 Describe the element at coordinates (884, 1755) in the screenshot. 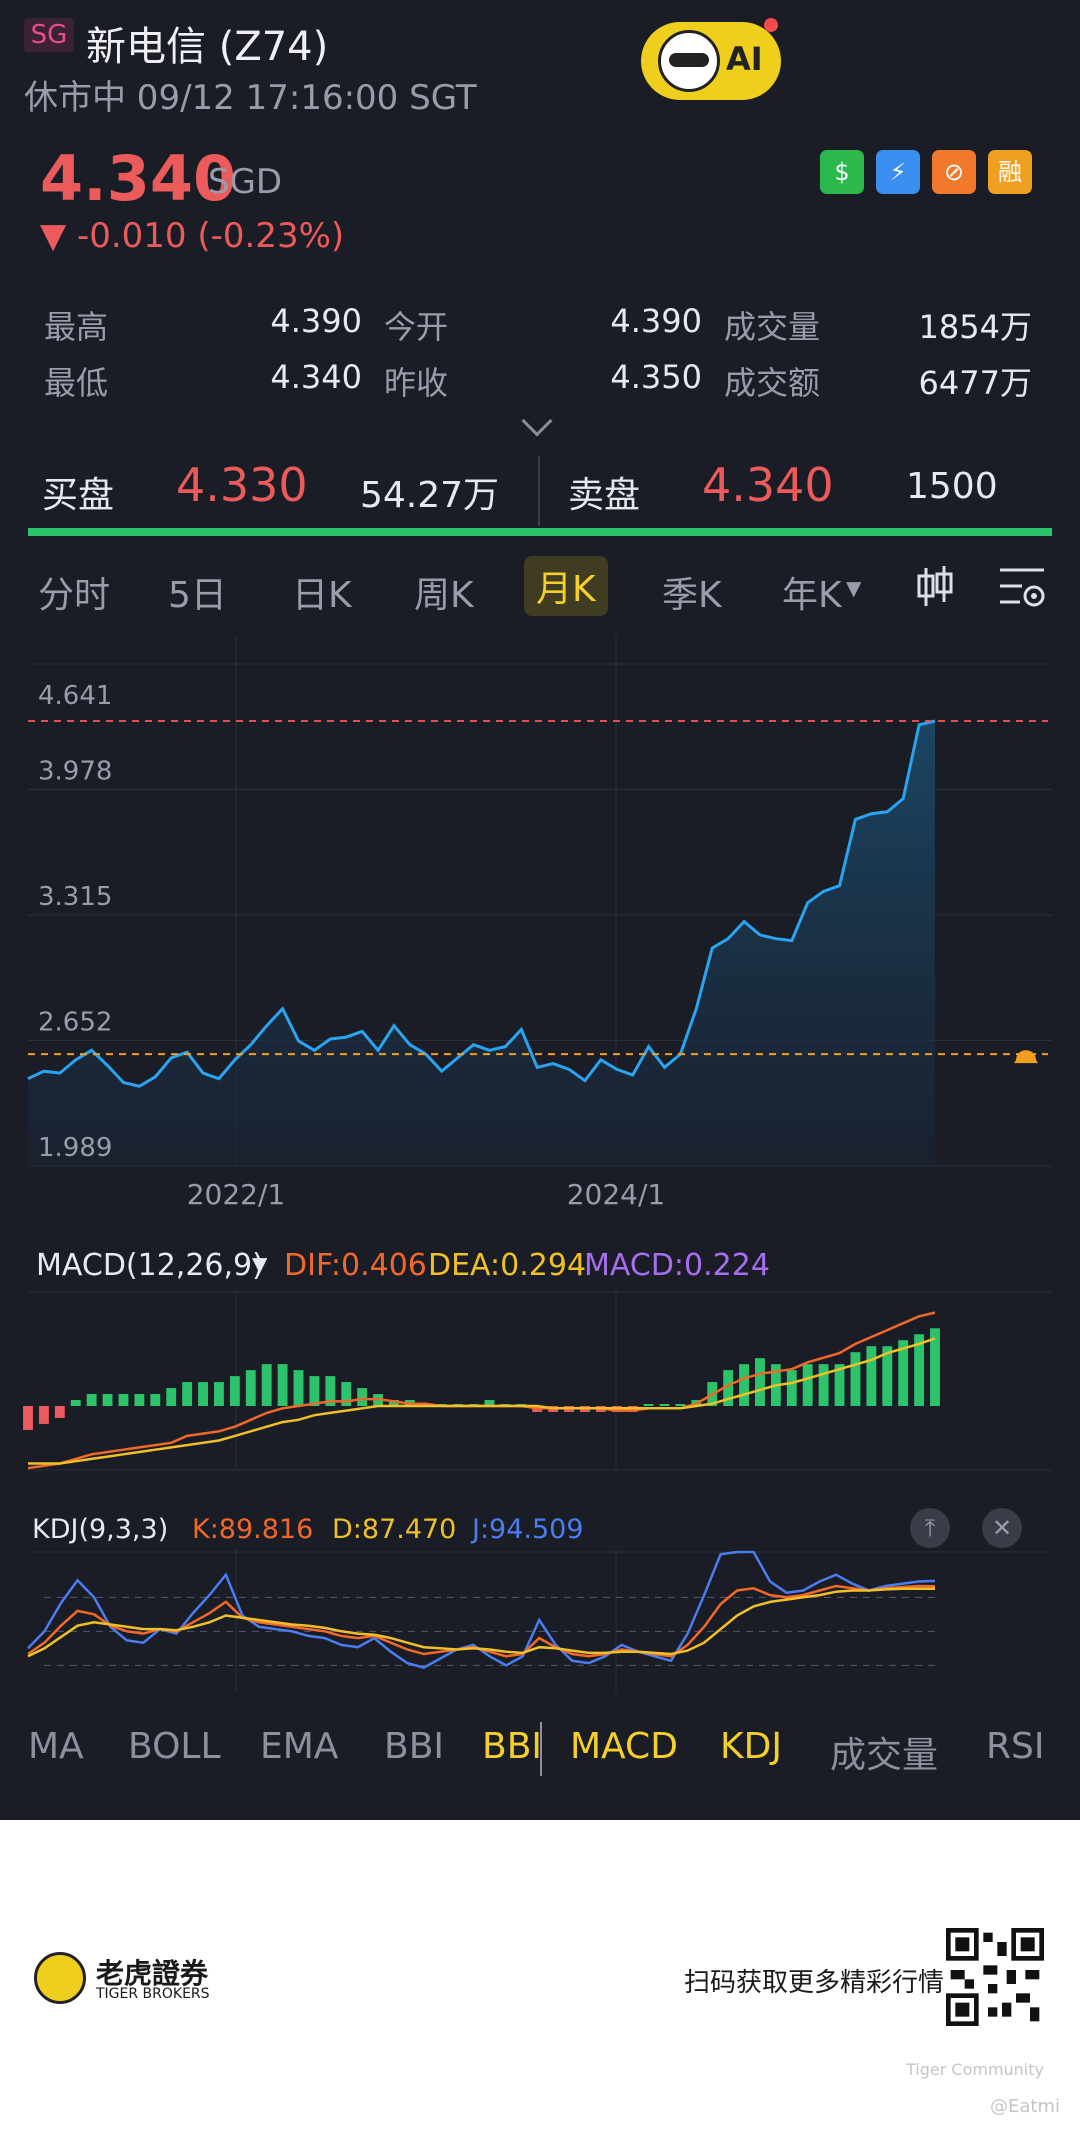

I see `indicator-volume: 成交量` at that location.